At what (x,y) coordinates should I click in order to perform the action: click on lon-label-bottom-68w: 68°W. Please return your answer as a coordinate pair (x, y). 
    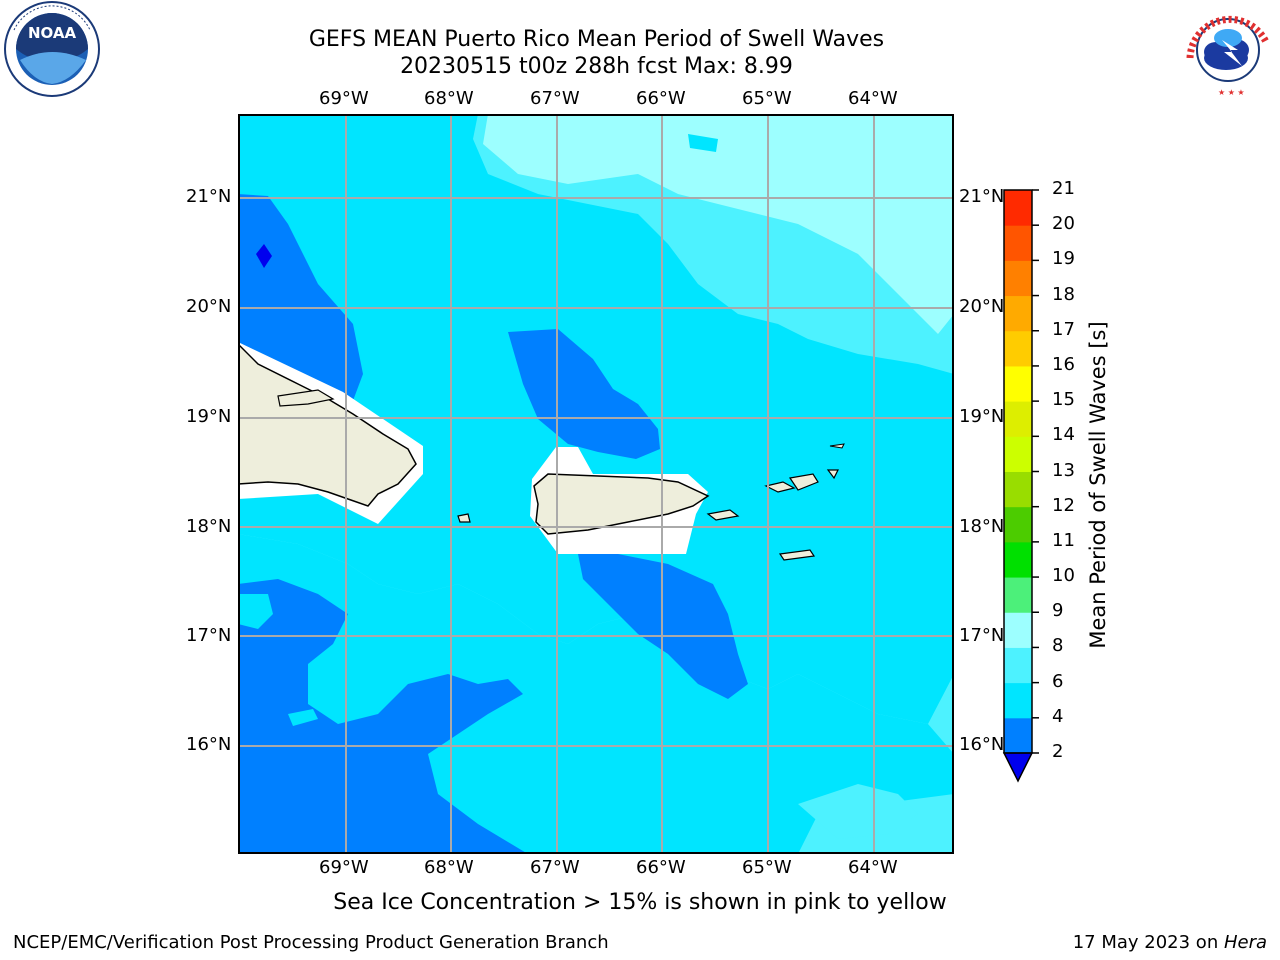
    Looking at the image, I should click on (449, 867).